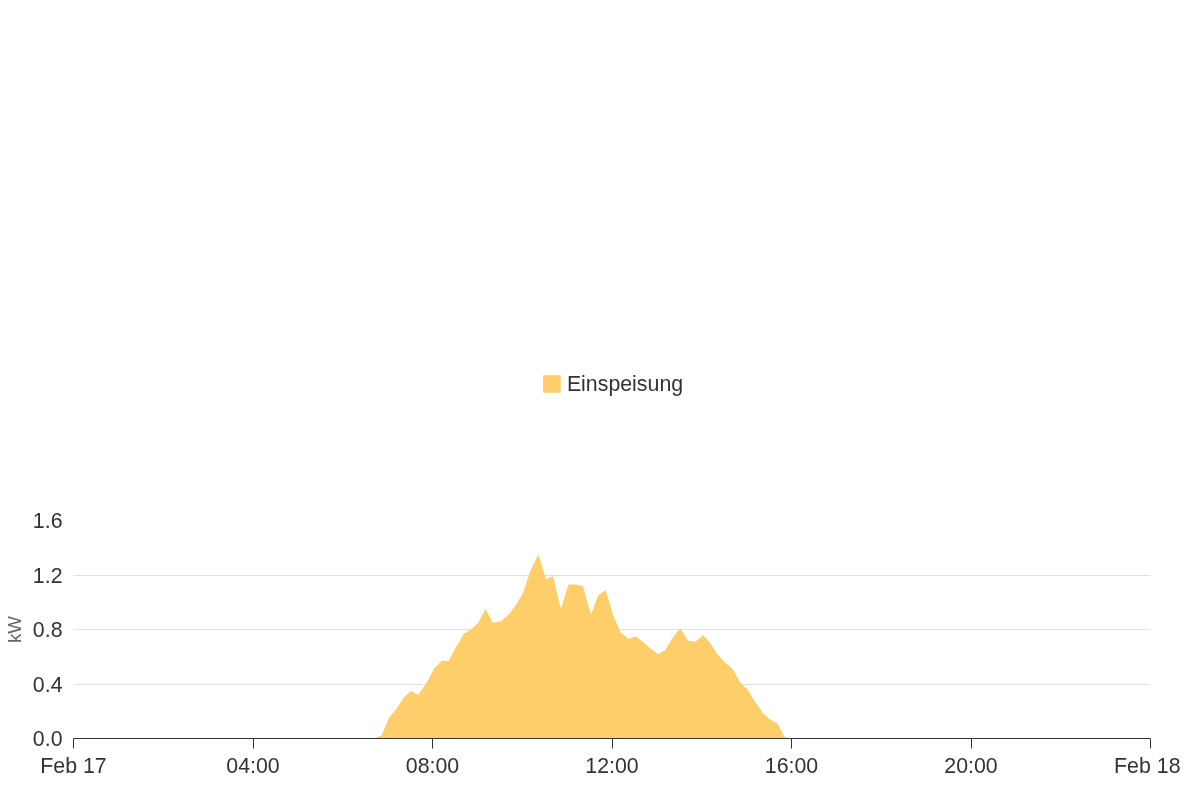 The image size is (1200, 800). What do you see at coordinates (432, 765) in the screenshot?
I see `x-tick-label: 08:00` at bounding box center [432, 765].